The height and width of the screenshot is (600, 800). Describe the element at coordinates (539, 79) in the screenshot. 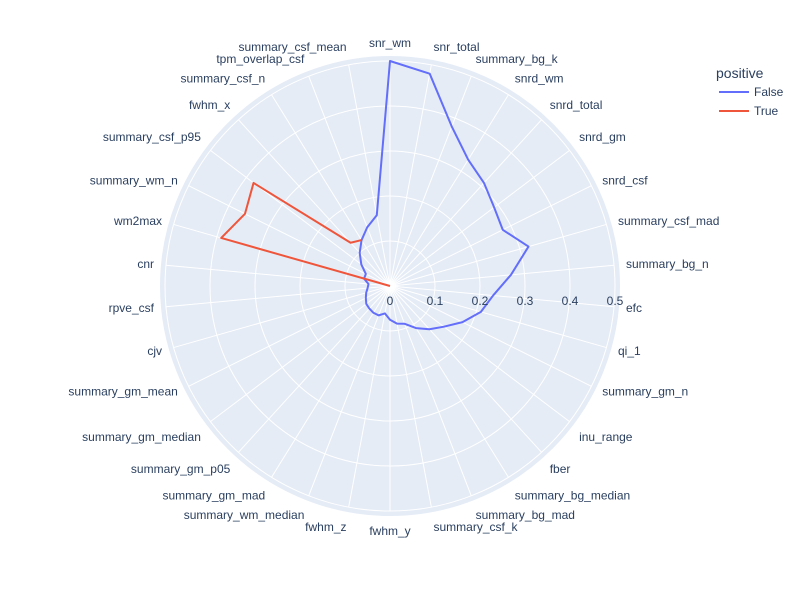

I see `category-label: snrd_wm` at that location.